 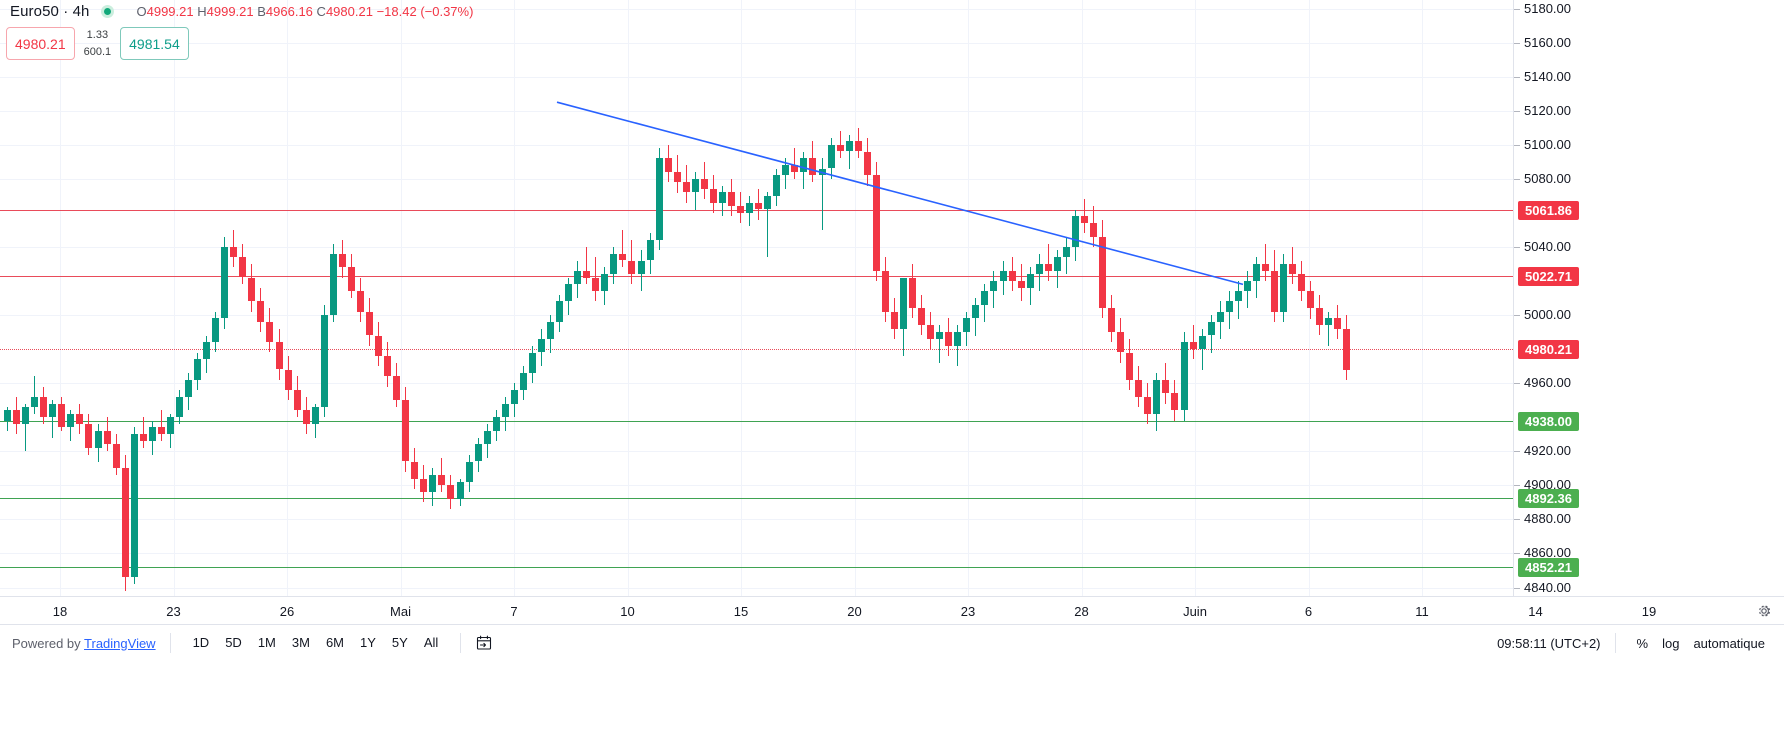 What do you see at coordinates (50, 11) in the screenshot?
I see `symbol-title: Euro50 · 4h` at bounding box center [50, 11].